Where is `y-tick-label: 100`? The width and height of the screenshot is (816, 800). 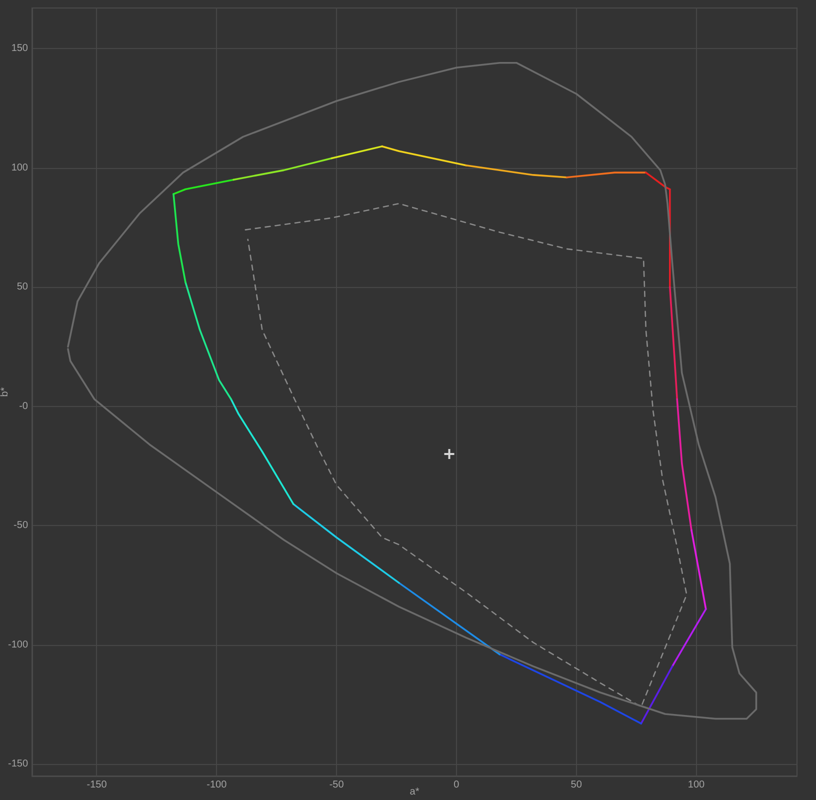 y-tick-label: 100 is located at coordinates (19, 168).